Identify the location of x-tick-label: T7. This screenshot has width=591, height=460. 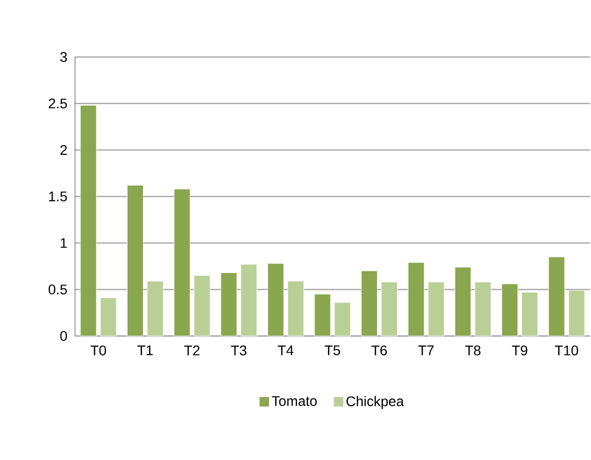
(426, 351).